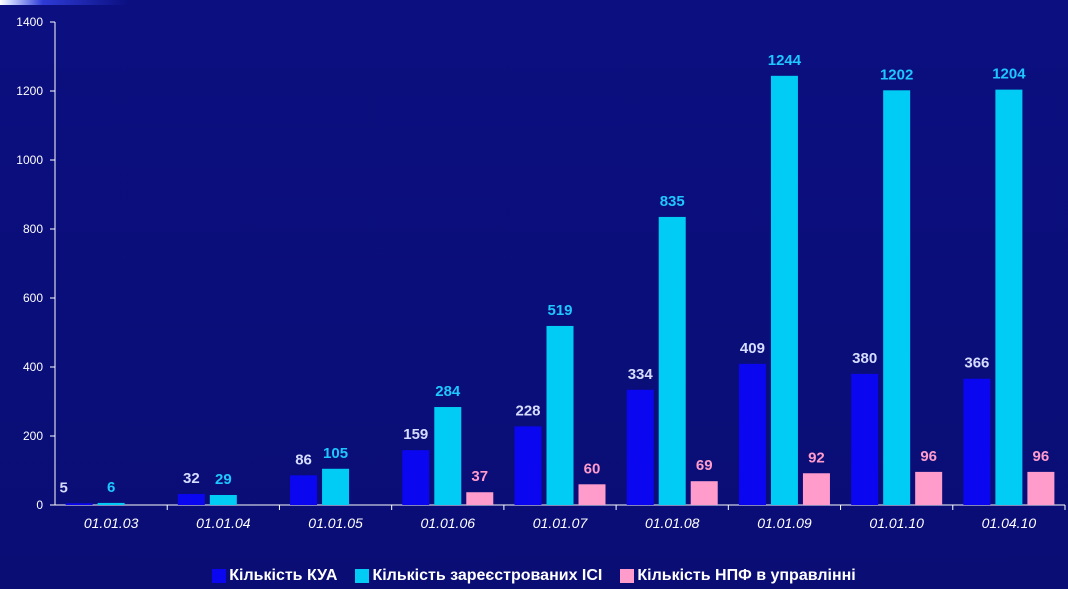 The image size is (1068, 589). What do you see at coordinates (191, 478) in the screenshot?
I see `data-label-0-1: 32` at bounding box center [191, 478].